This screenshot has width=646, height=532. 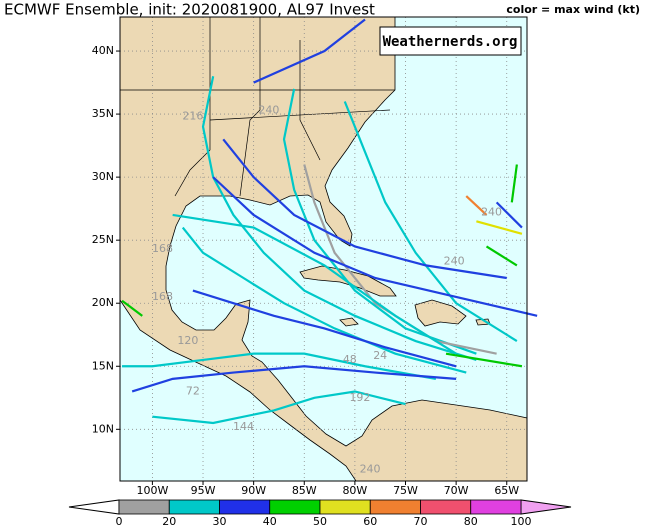 I want to click on y-tick-label: 25N, so click(x=103, y=239).